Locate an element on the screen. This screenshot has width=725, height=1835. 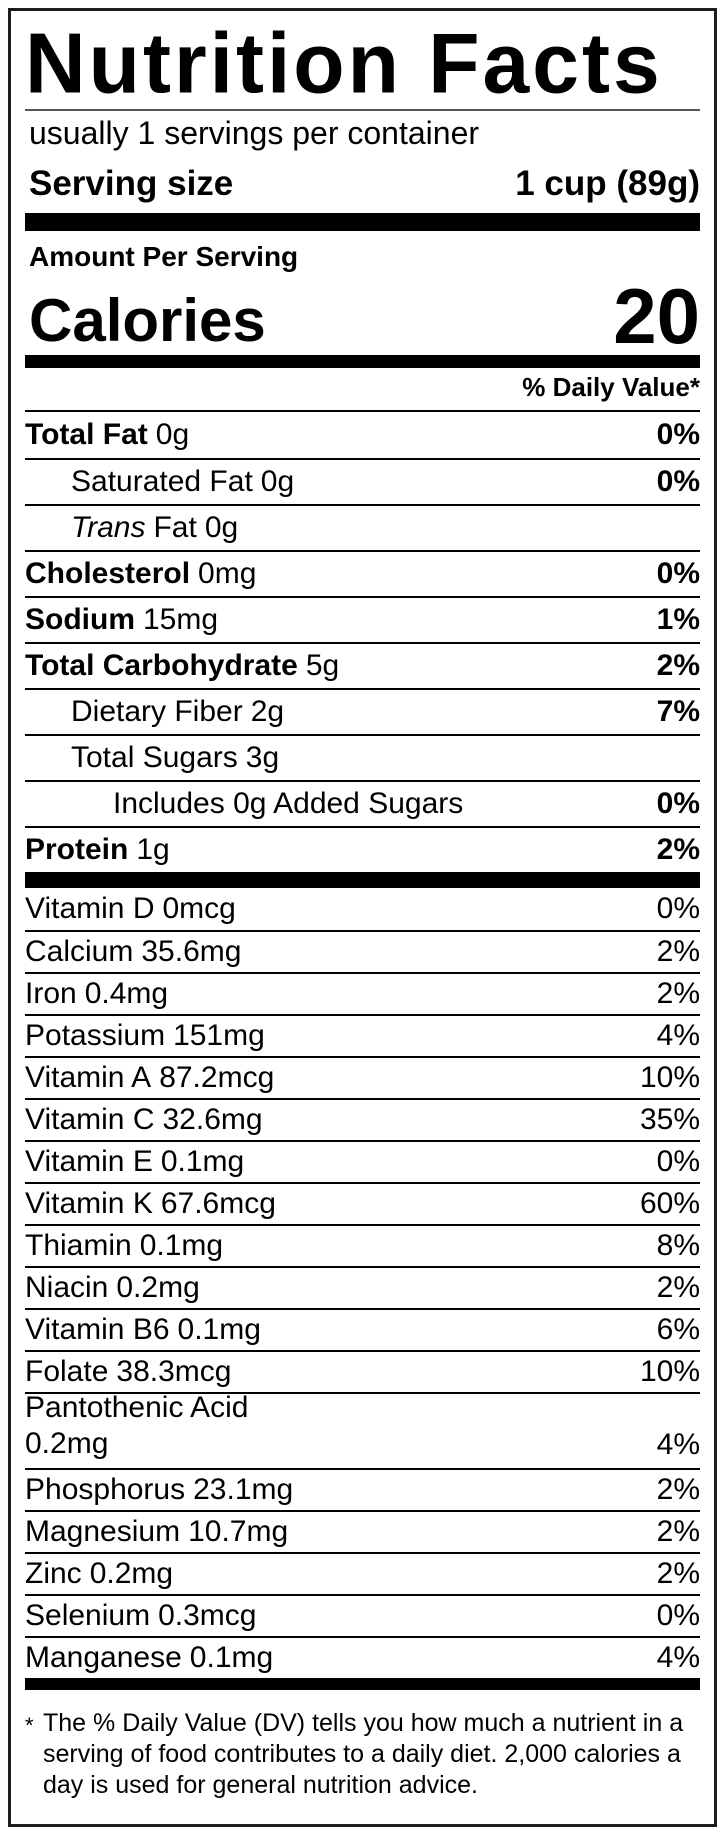
vitamin-row-calcium: Calcium 35.6mg 2% is located at coordinates (362, 951).